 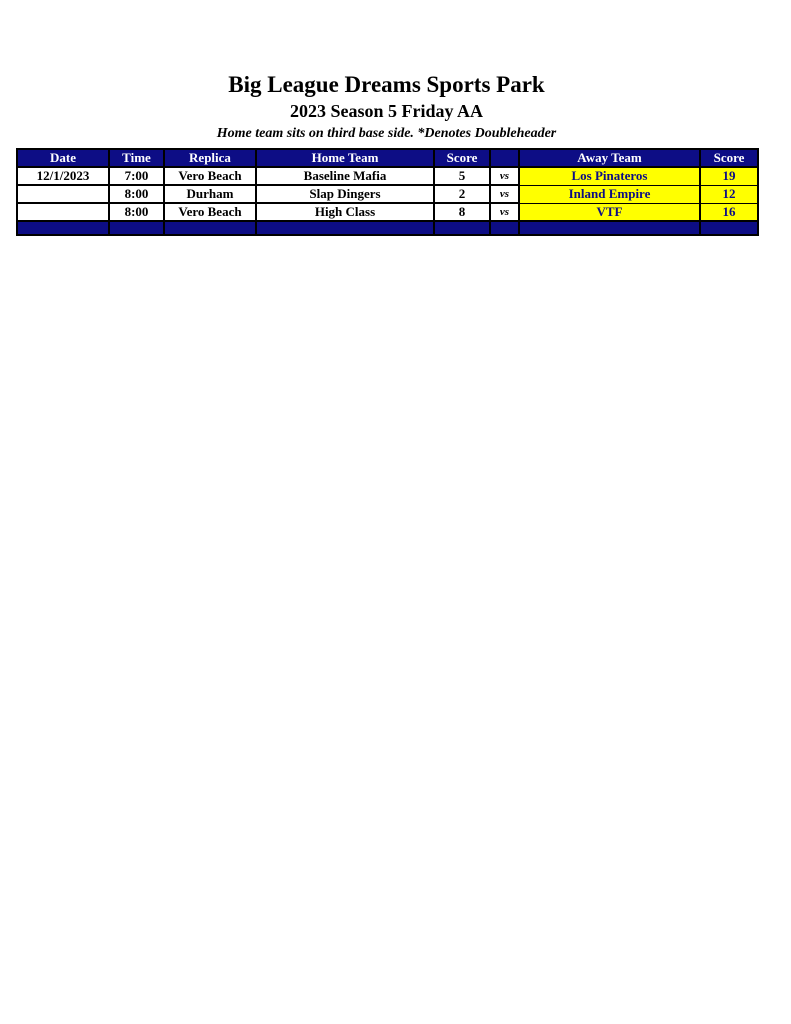 I want to click on away-team-cell: VTF, so click(x=609, y=212).